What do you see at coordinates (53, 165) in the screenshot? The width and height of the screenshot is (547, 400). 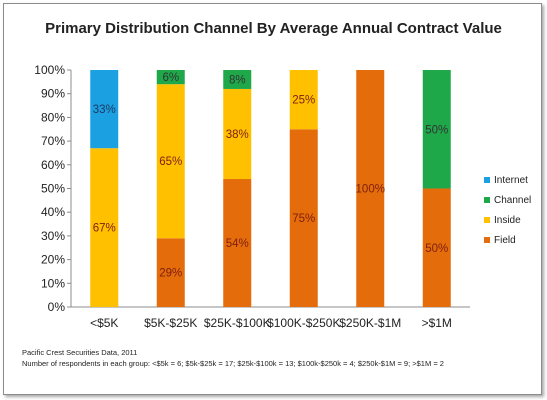 I see `y-tick-label: 60%` at bounding box center [53, 165].